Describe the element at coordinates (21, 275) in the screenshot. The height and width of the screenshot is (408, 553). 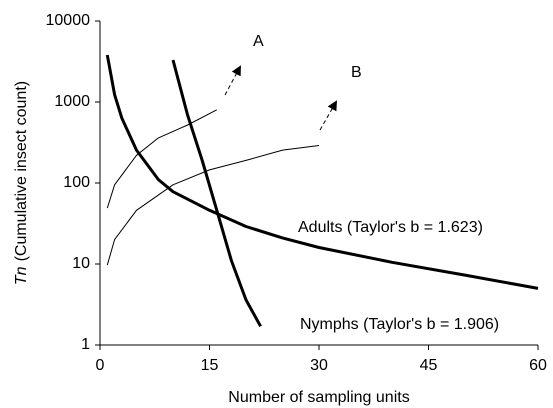
I see `y-label-symbol: Tn` at that location.